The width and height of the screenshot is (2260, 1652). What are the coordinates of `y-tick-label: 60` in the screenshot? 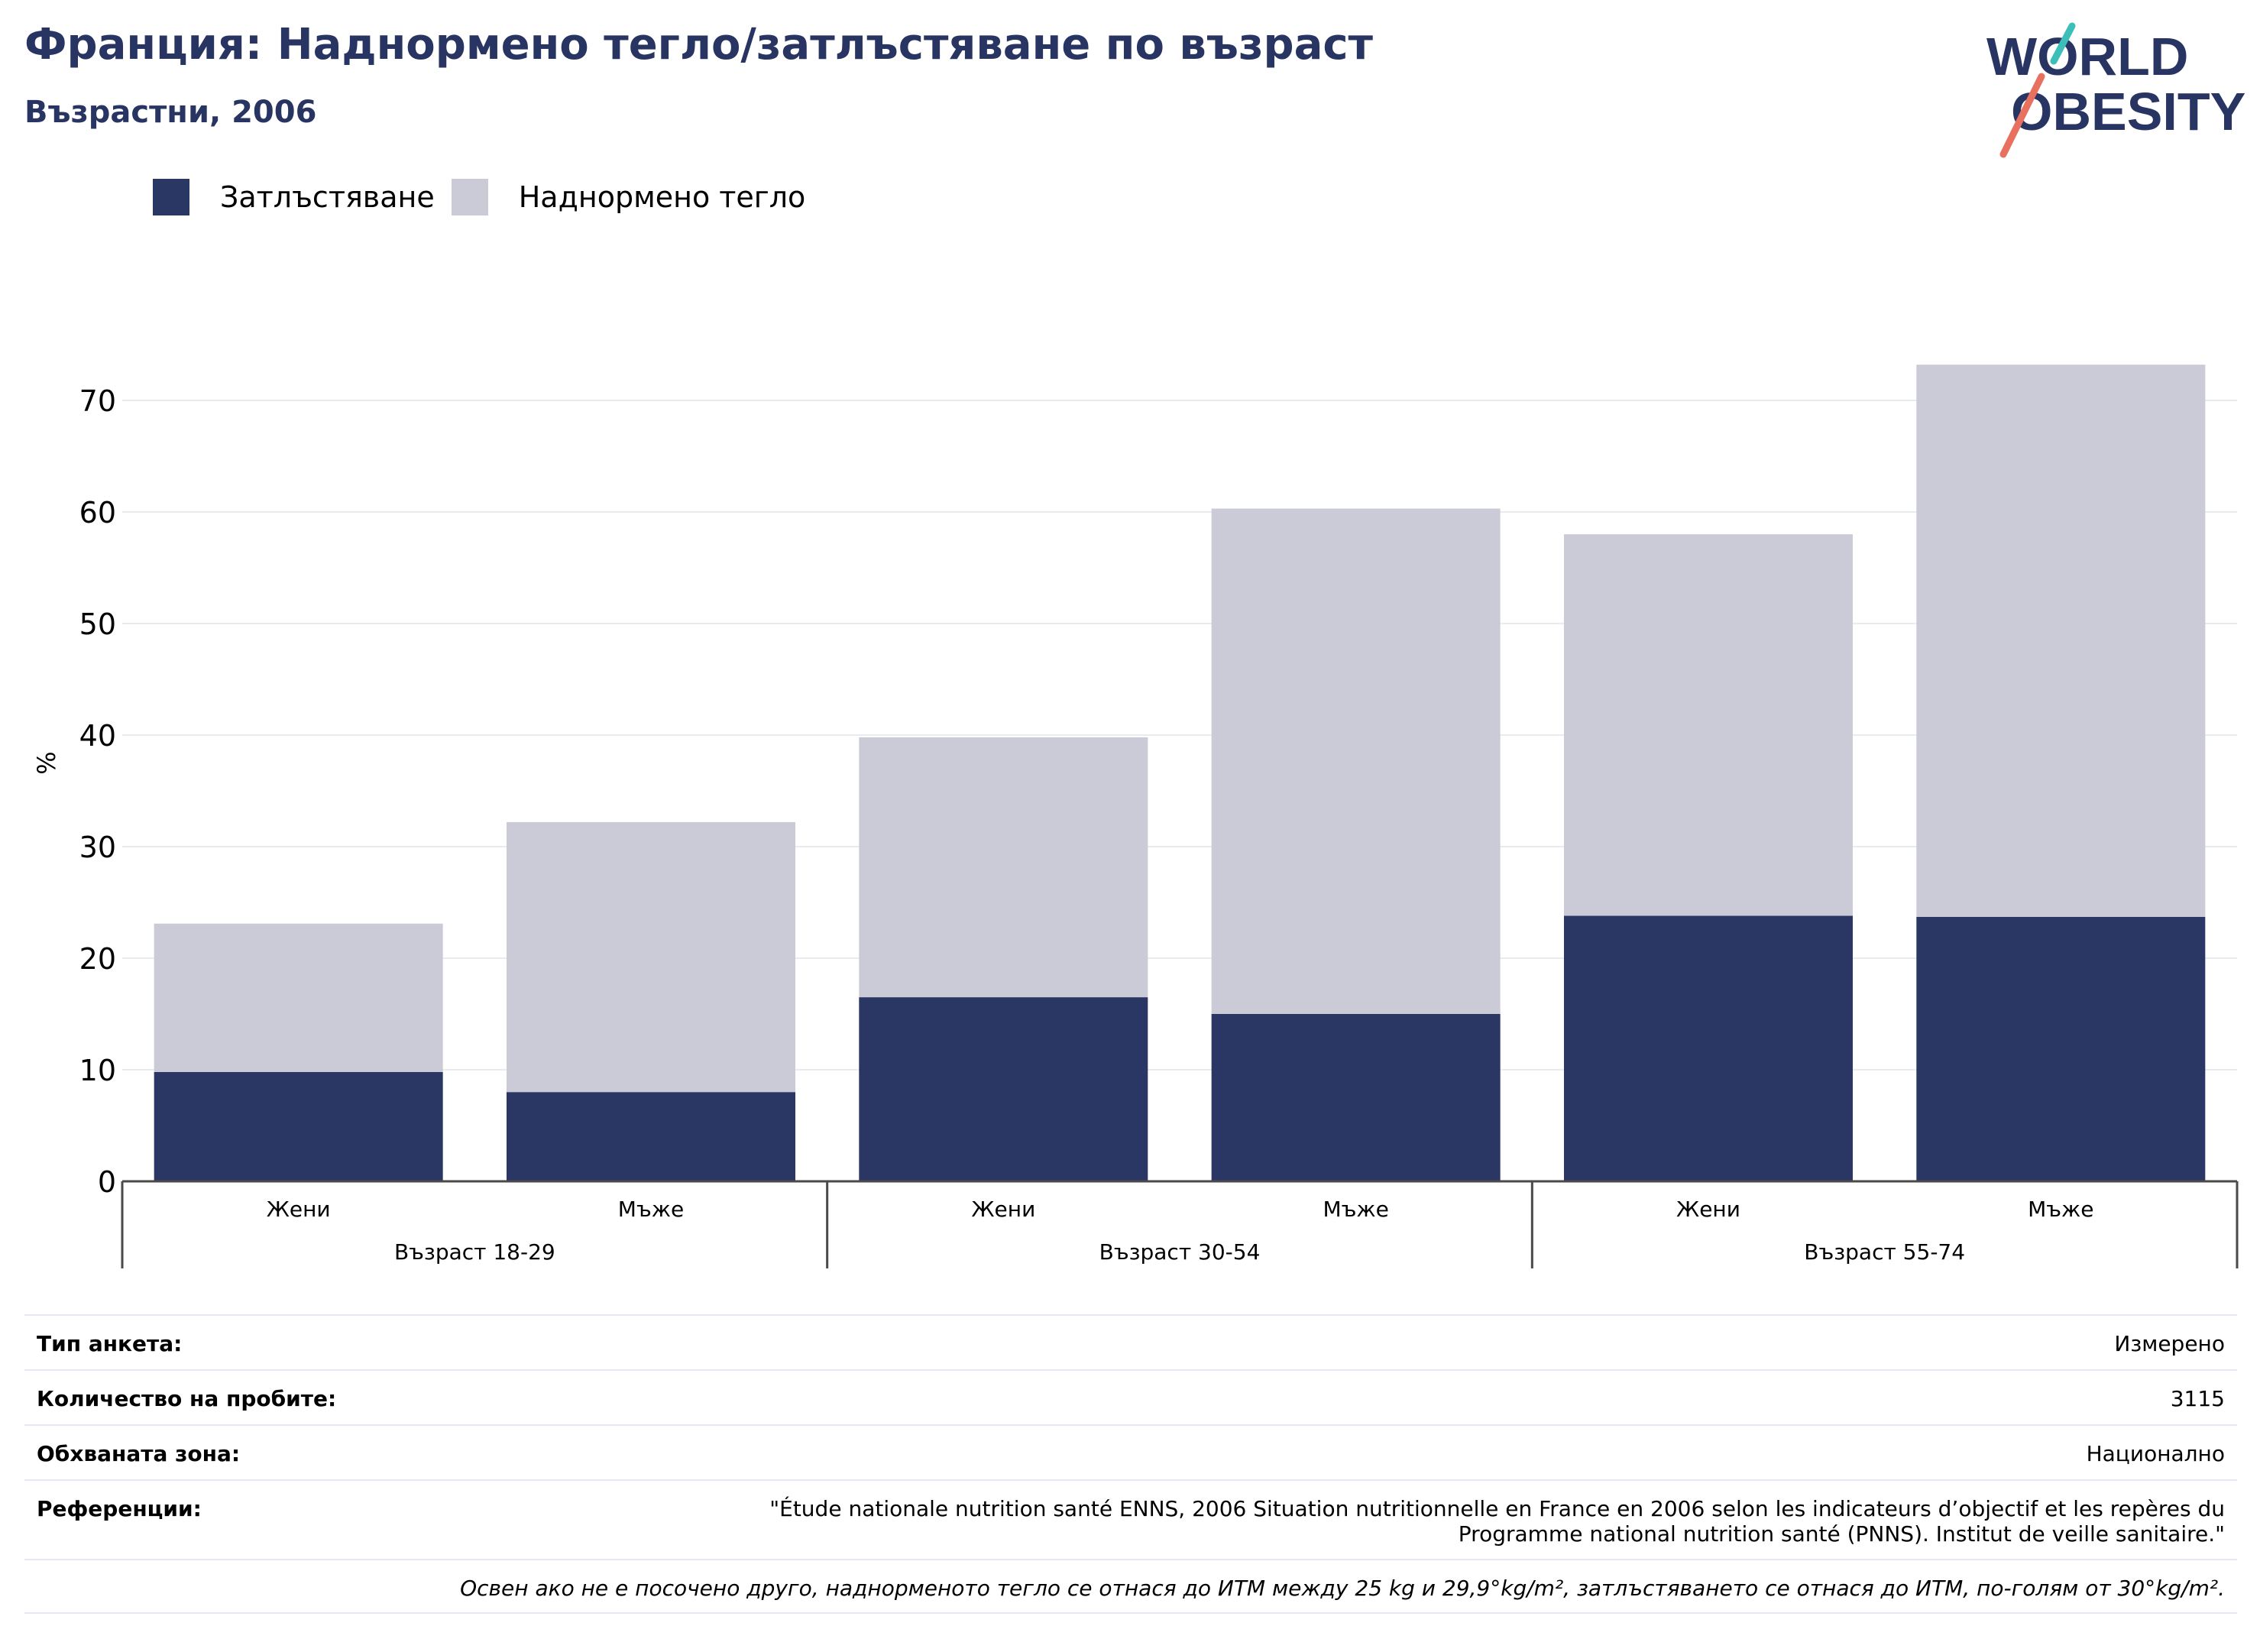 It's located at (97, 513).